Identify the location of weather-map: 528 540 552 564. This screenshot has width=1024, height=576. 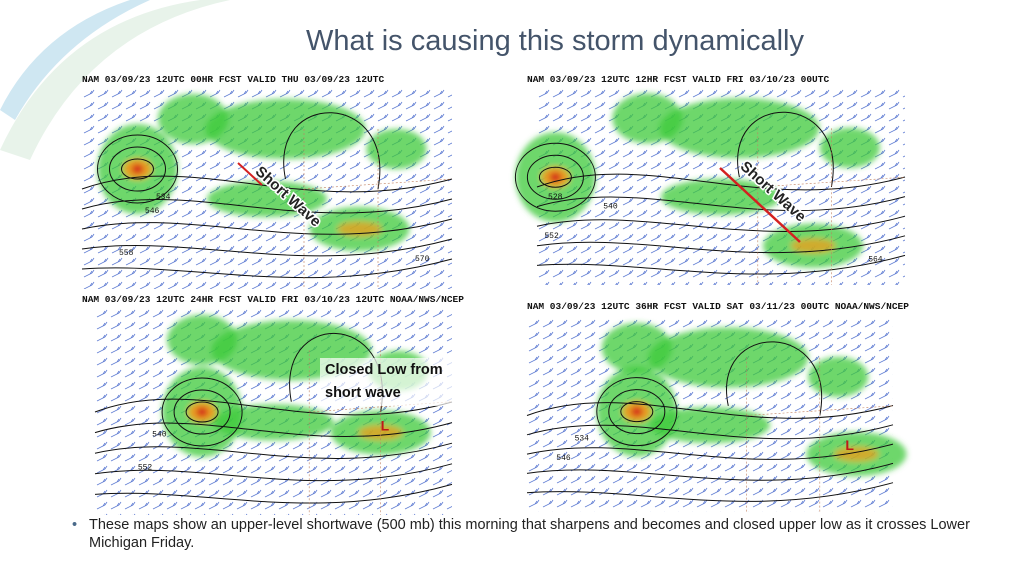
(710, 187).